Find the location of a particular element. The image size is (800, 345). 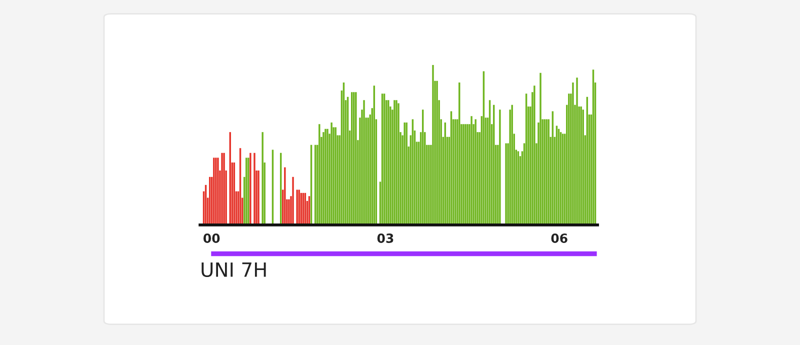

text: UNI 7H is located at coordinates (234, 270).